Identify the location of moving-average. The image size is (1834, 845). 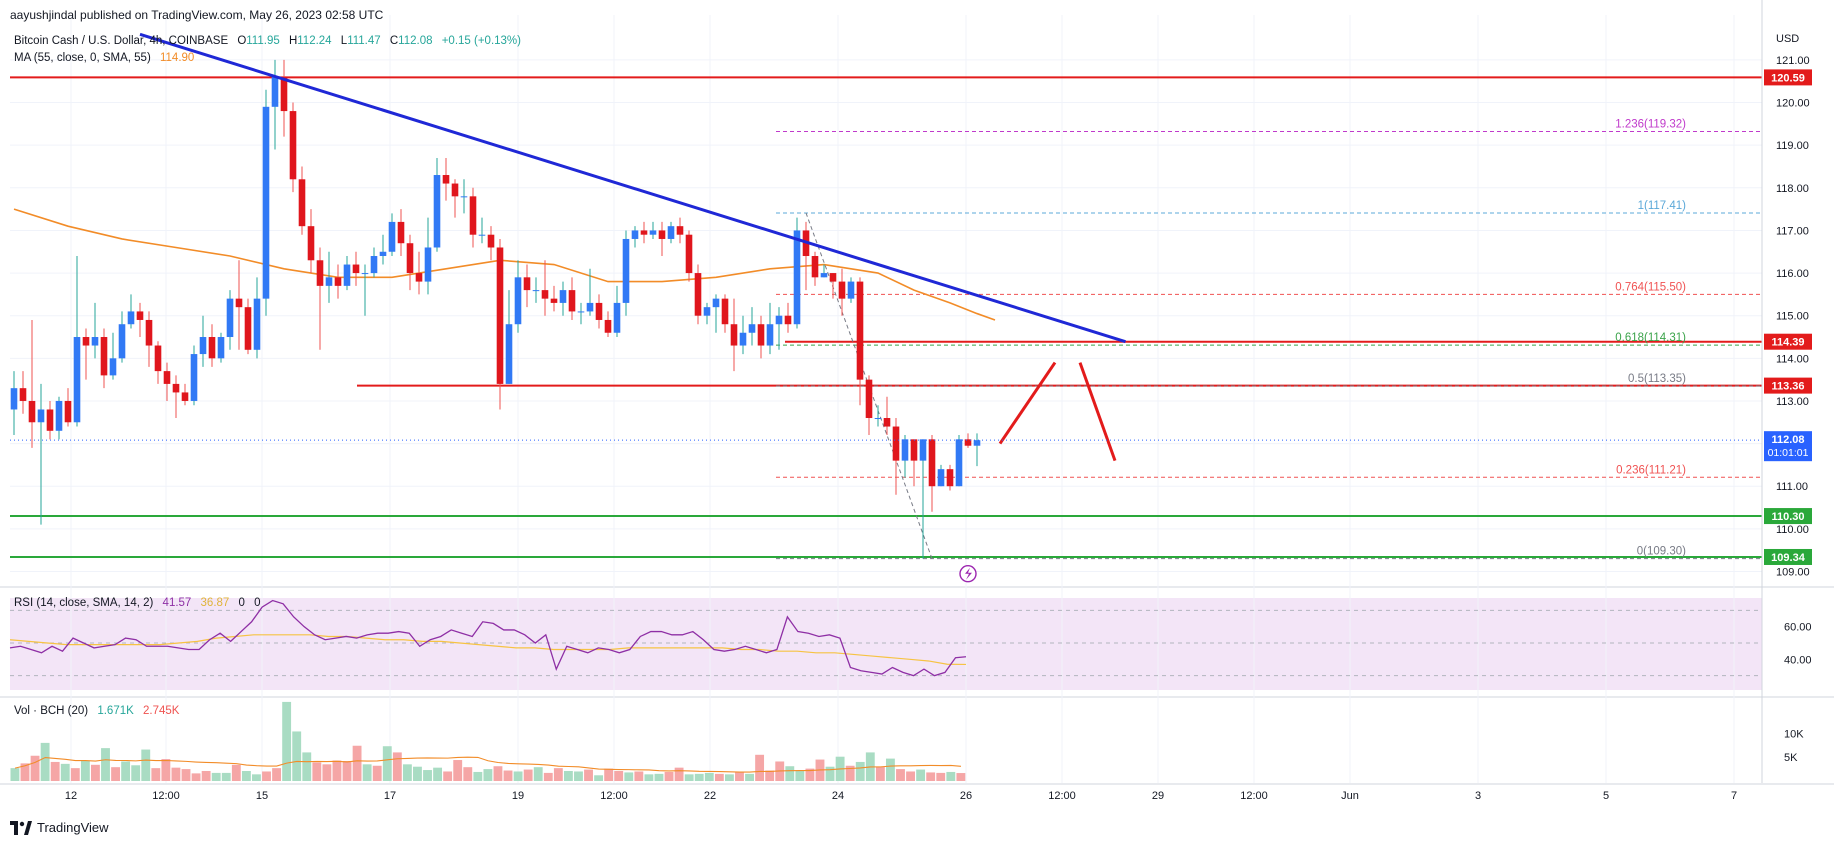
(504, 264).